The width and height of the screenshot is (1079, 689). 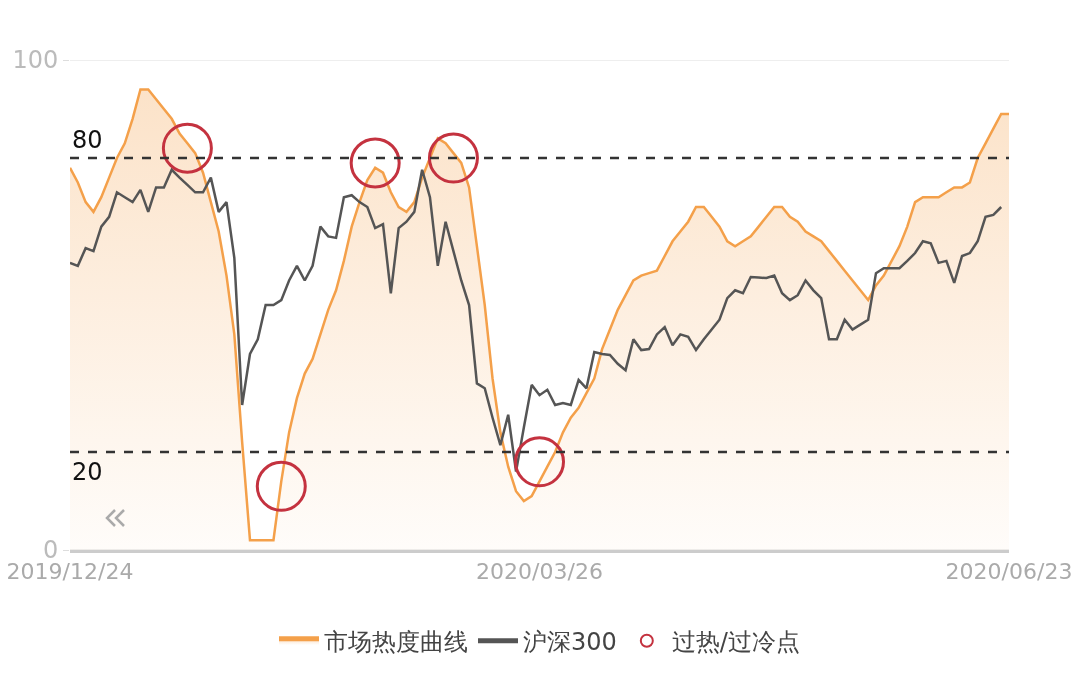 I want to click on ref-line-label: 80, so click(x=87, y=140).